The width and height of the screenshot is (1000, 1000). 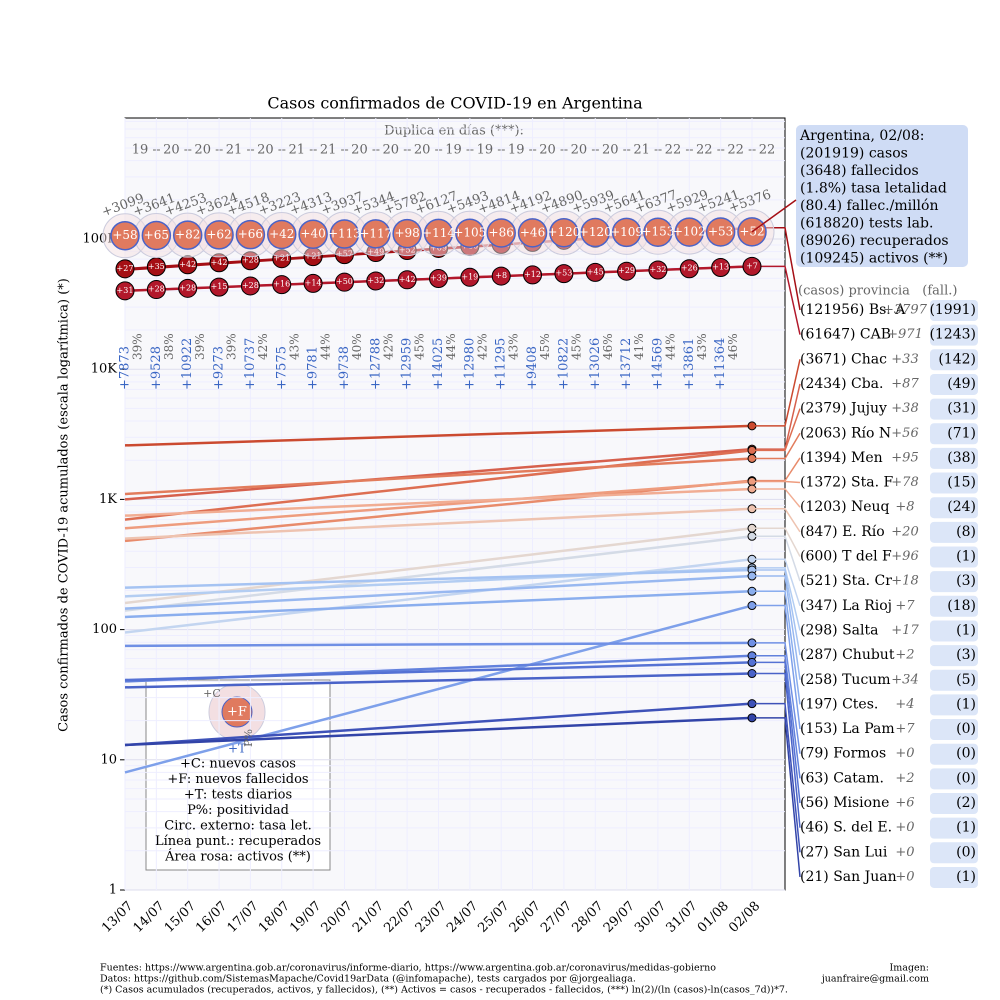 I want to click on province-new-cases: +3797, so click(x=905, y=310).